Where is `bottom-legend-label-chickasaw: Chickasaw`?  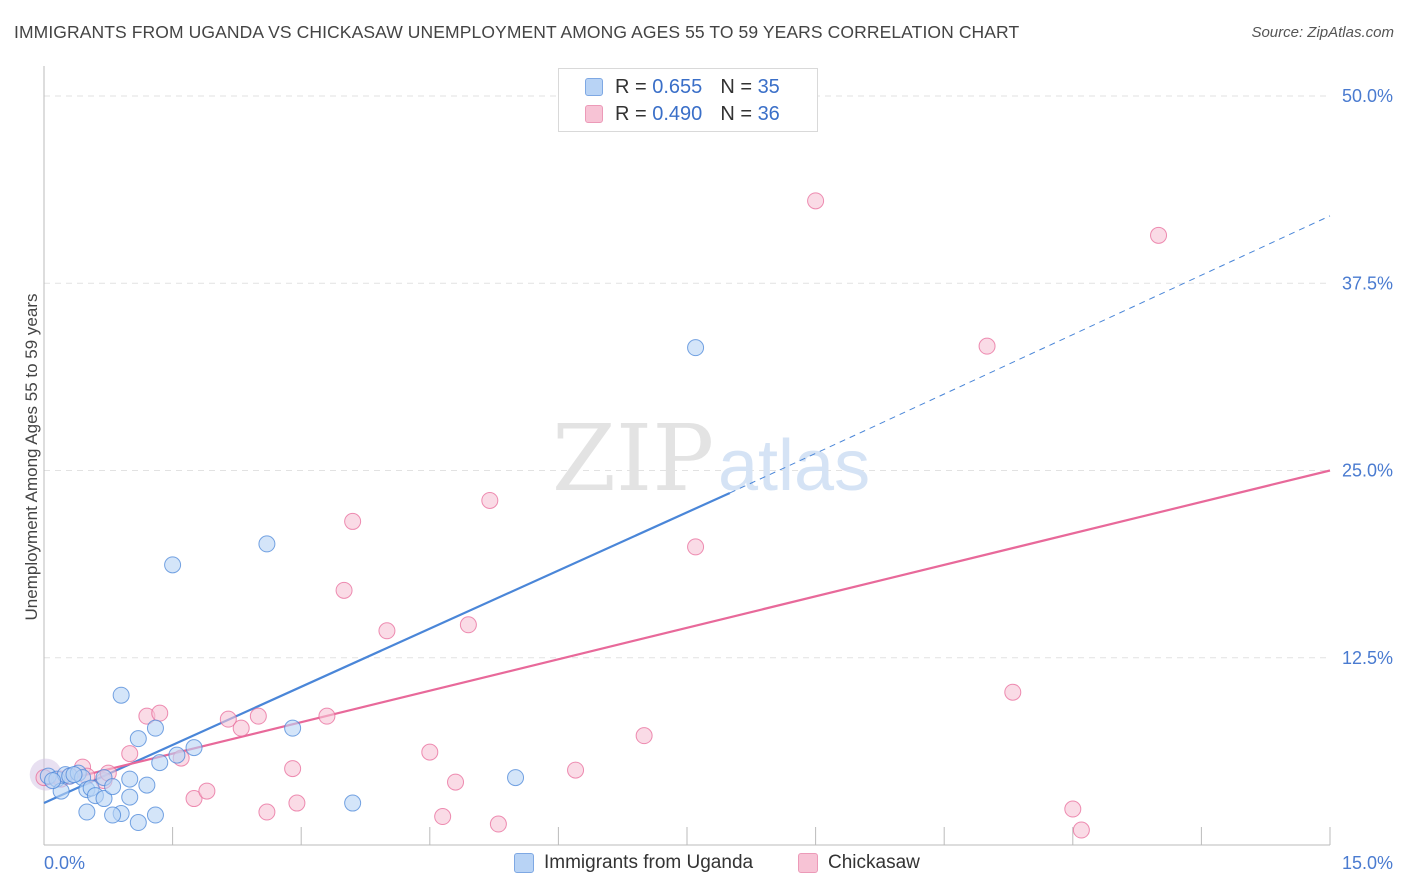 bottom-legend-label-chickasaw: Chickasaw is located at coordinates (874, 862).